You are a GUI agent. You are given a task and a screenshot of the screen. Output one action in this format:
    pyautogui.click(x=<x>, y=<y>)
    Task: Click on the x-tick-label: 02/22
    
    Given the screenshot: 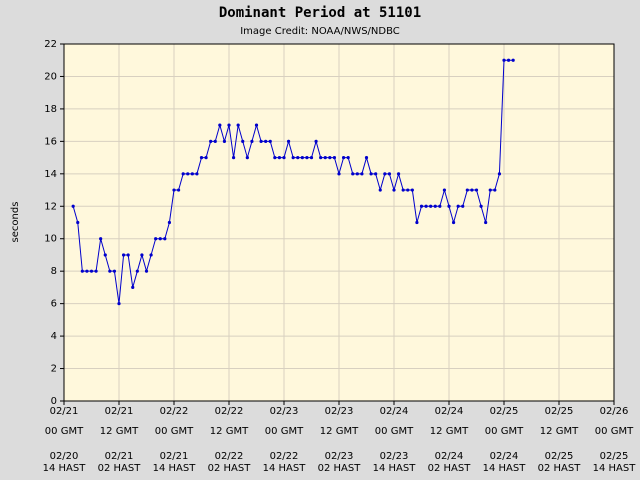 What is the action you would take?
    pyautogui.click(x=229, y=411)
    